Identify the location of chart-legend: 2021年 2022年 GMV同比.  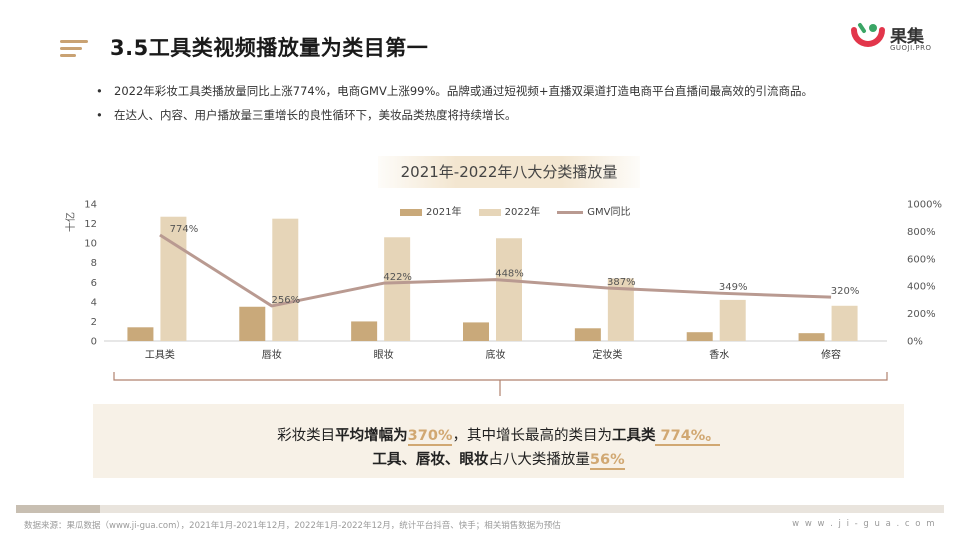
(522, 210).